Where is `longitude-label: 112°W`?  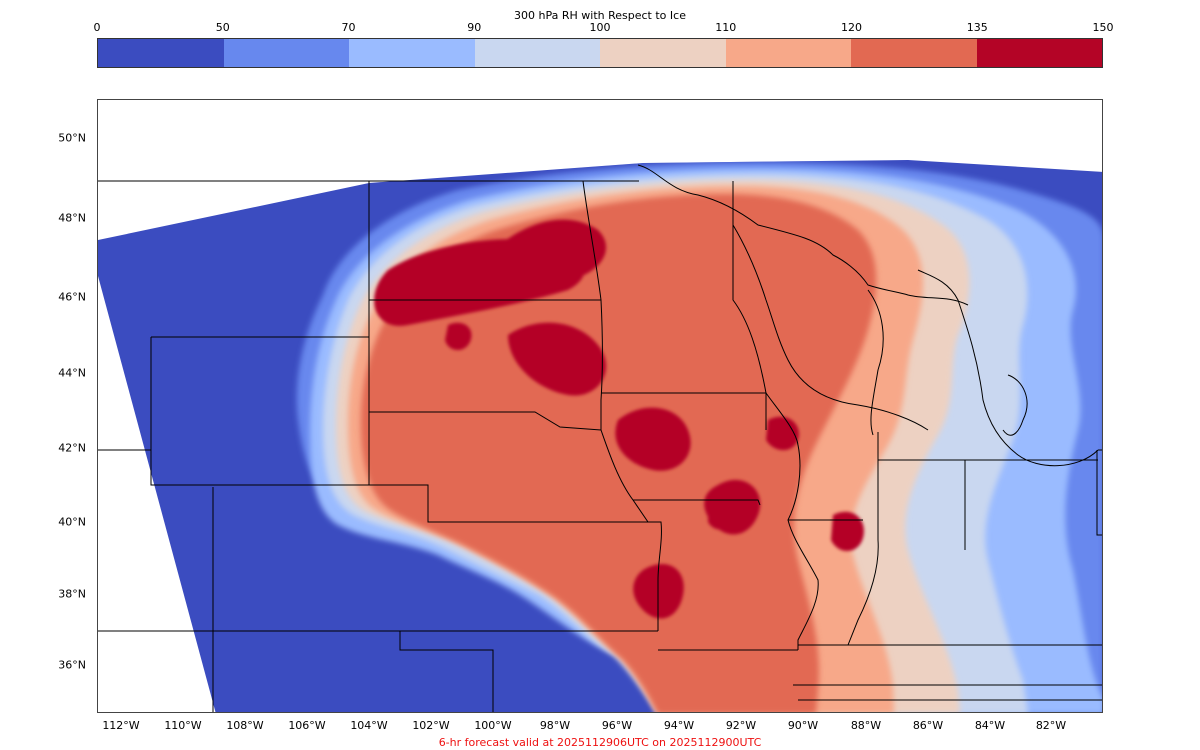
longitude-label: 112°W is located at coordinates (121, 725).